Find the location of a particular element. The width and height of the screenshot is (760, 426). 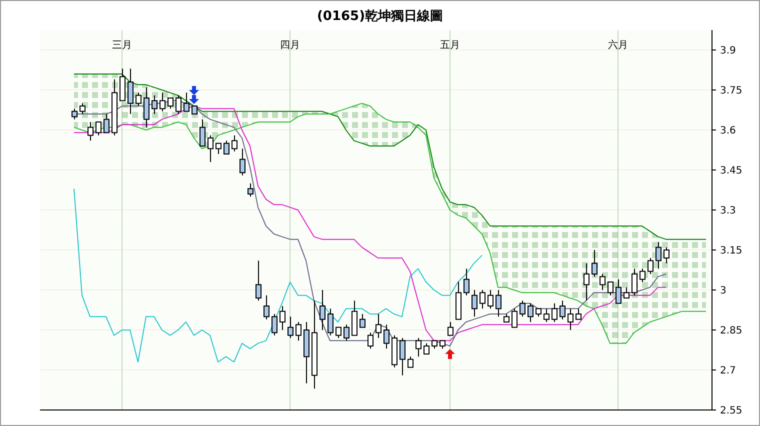

y-tick-label: 2.7 is located at coordinates (728, 371).